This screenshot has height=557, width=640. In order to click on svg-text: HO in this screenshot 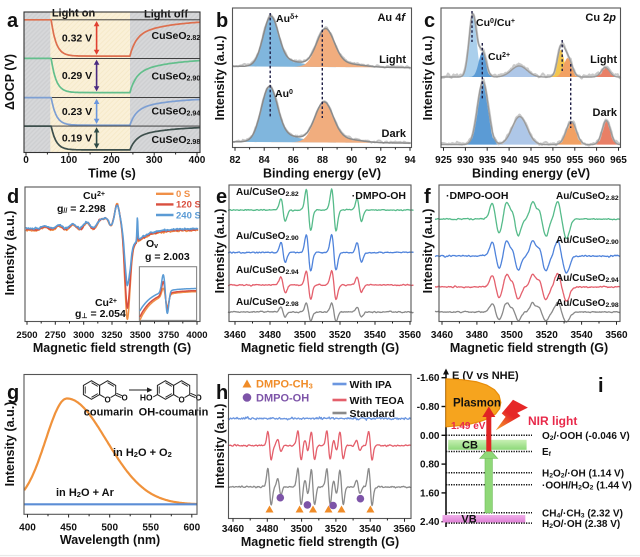, I will do `click(146, 397)`.